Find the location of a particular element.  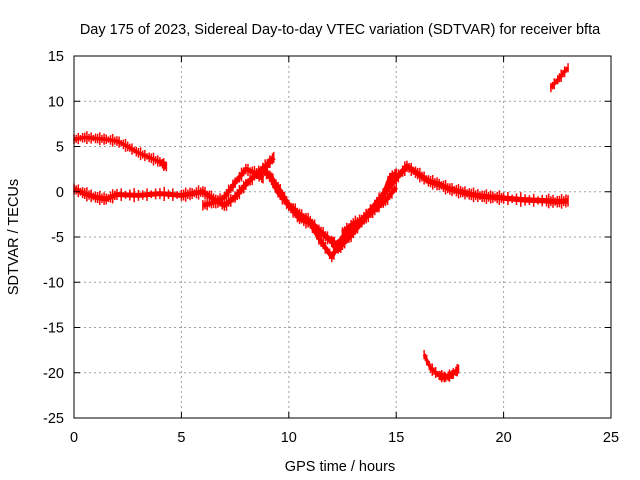

x-tick-label: 10 is located at coordinates (289, 438).